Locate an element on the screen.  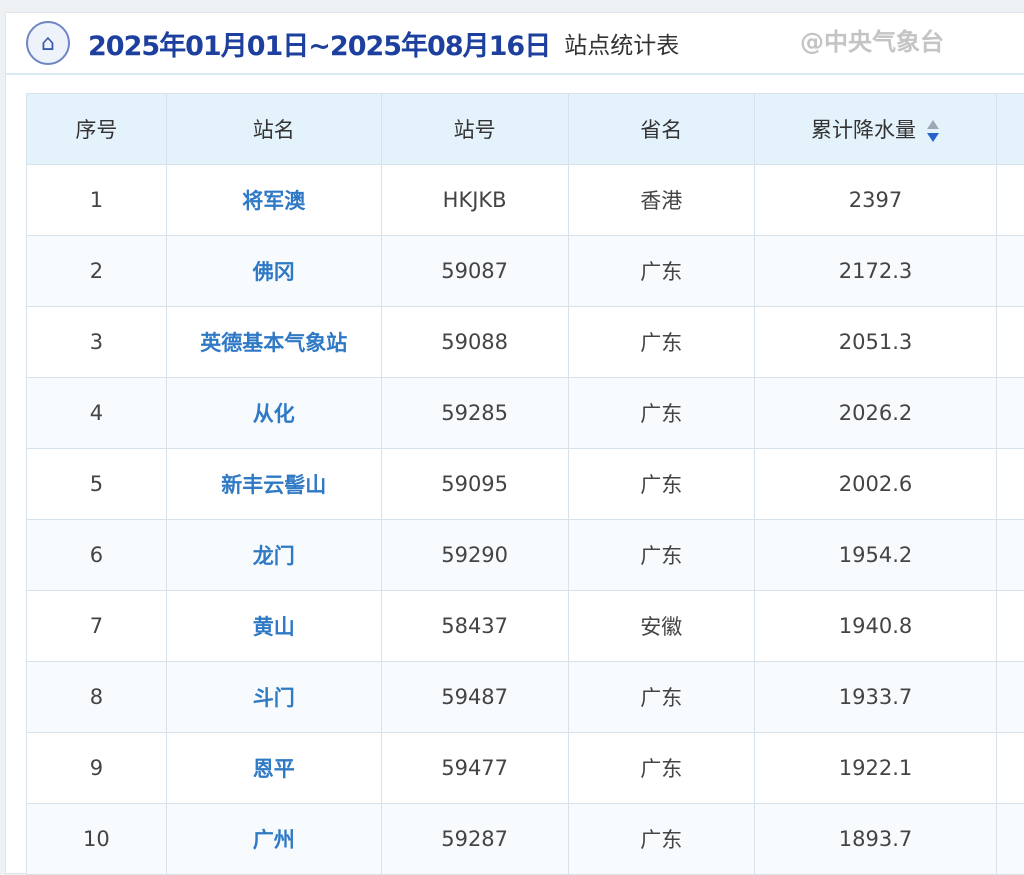
table-header-row: 序号 站名 站号 省名 累计降水量 is located at coordinates (525, 129).